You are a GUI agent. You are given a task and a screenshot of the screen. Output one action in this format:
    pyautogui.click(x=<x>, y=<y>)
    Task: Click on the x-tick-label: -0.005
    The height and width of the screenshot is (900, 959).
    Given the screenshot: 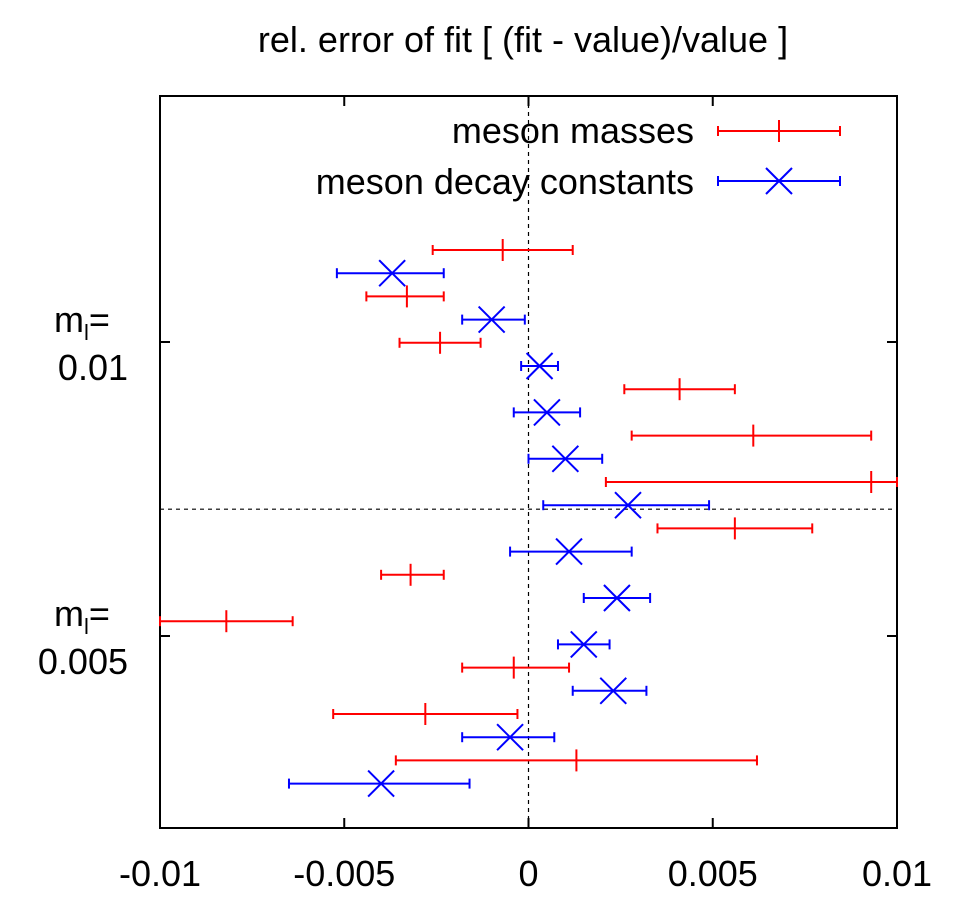 What is the action you would take?
    pyautogui.click(x=344, y=873)
    